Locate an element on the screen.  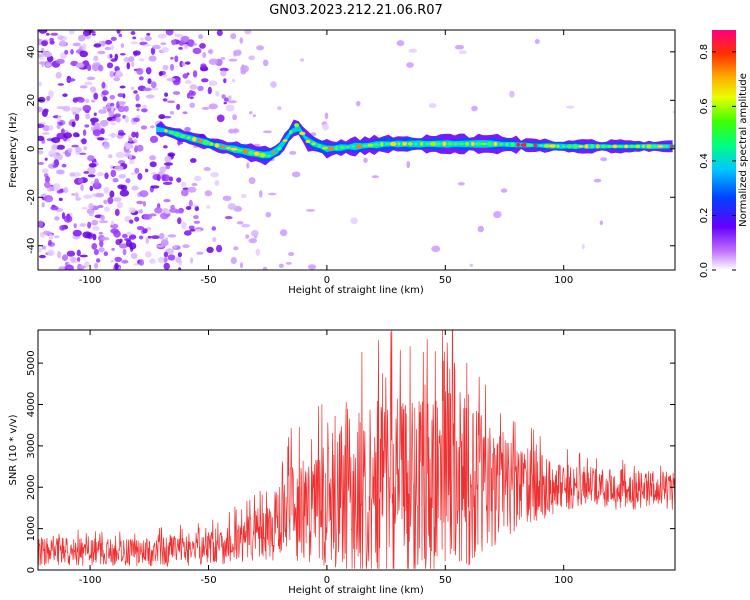
spectrogram-y-label: Frequency (Hz) is located at coordinates (13, 150).